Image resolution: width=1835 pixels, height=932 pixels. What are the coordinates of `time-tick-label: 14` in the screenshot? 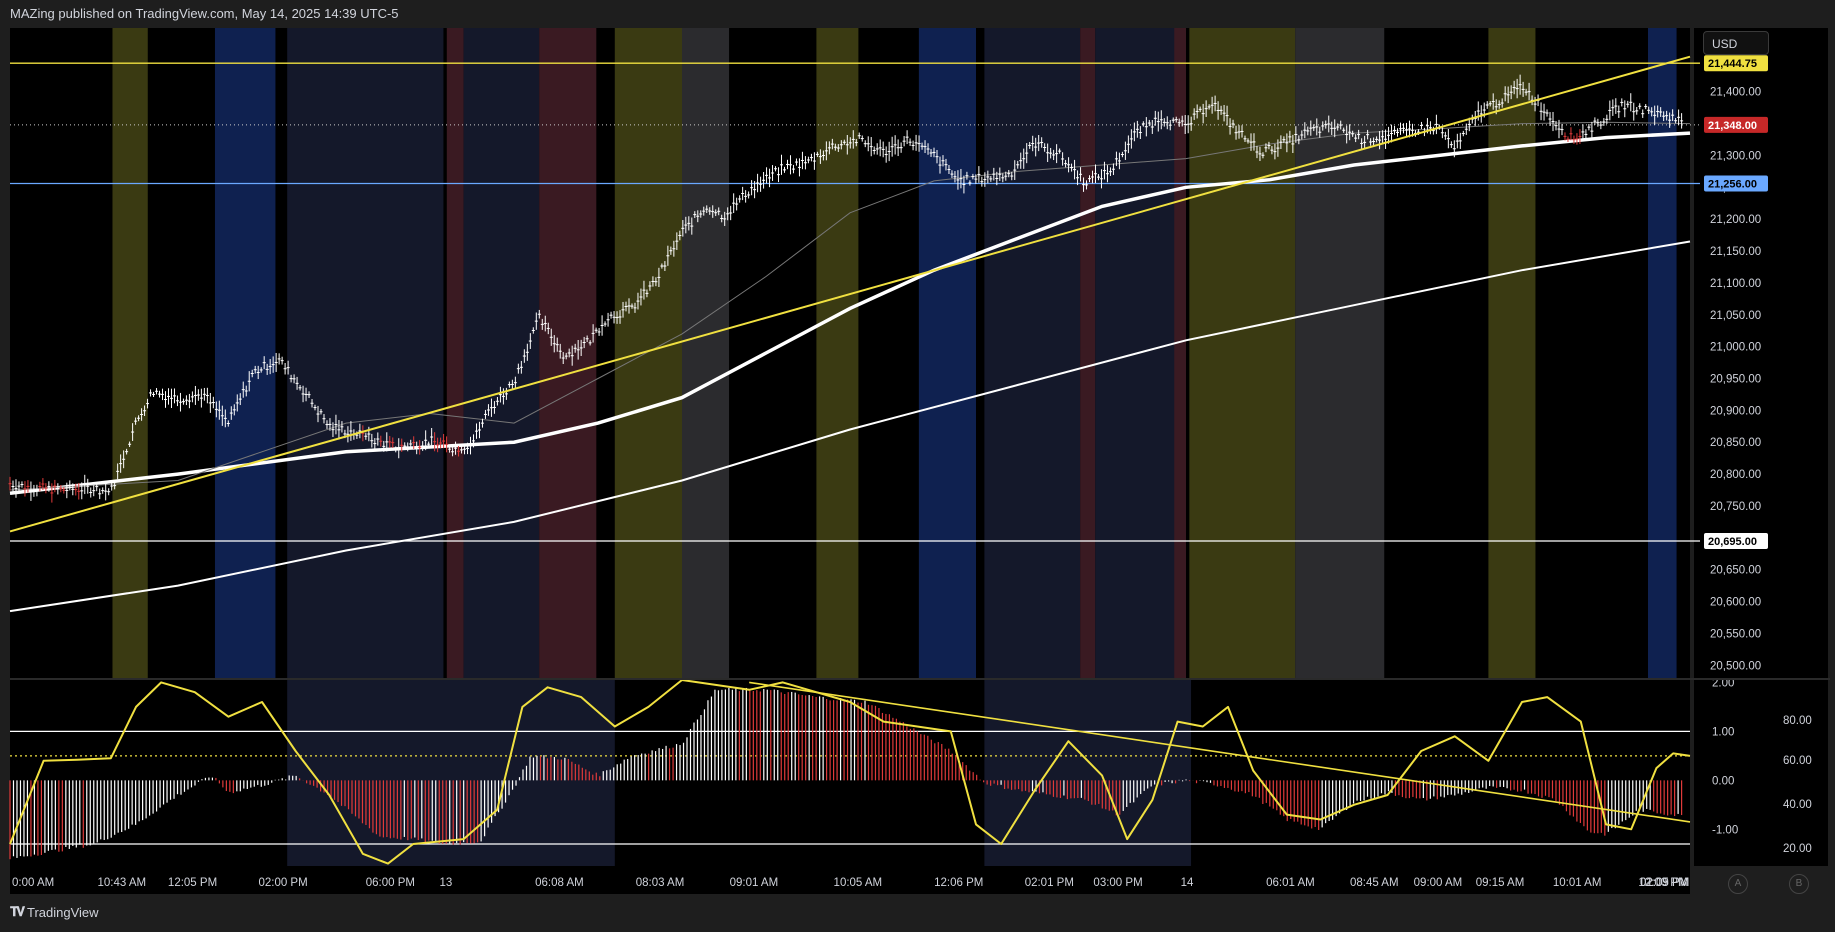 It's located at (1187, 883).